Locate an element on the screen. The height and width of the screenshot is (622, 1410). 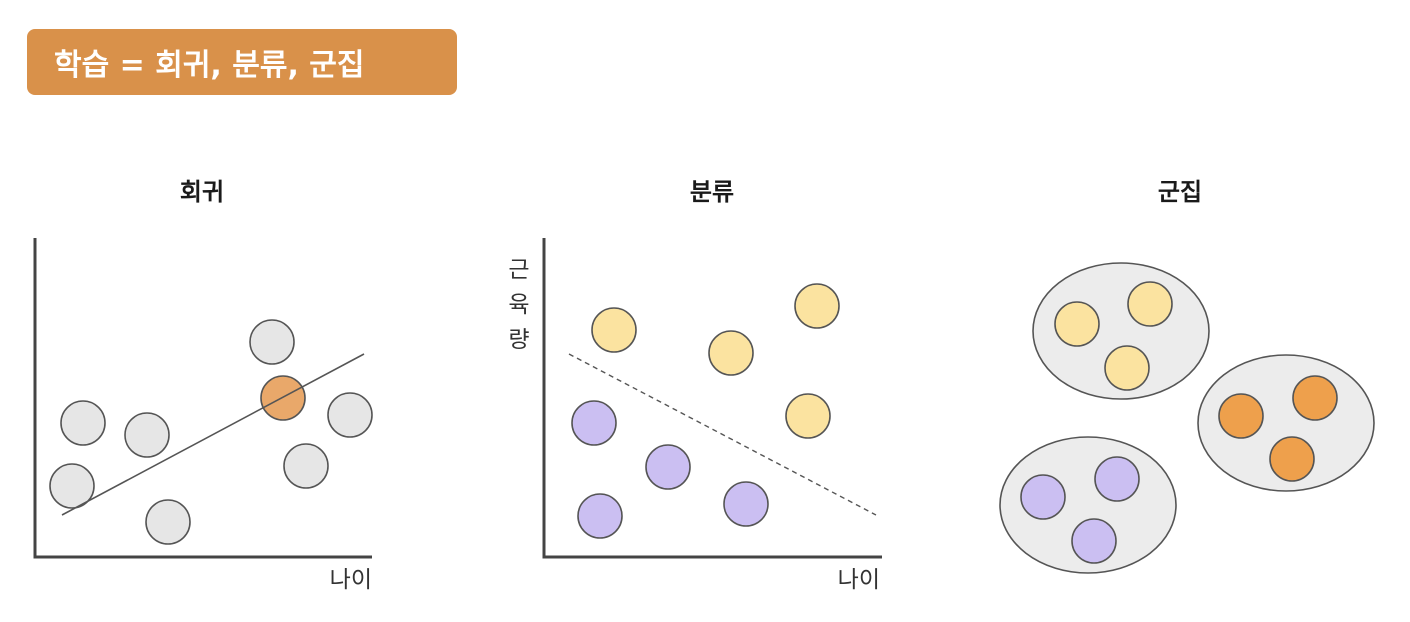
classification-y-axis-label: 근 육 량 is located at coordinates (518, 305).